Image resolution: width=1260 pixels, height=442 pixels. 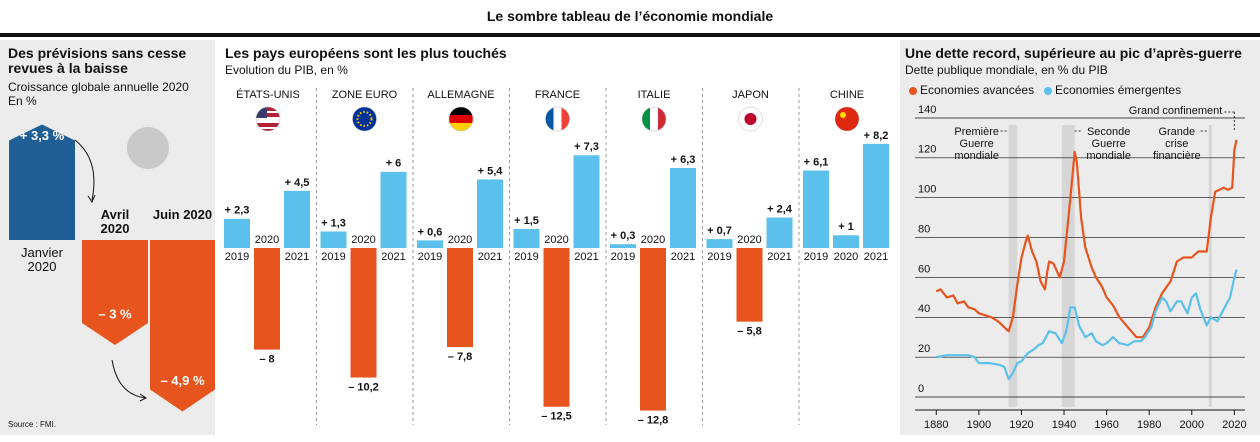 I want to click on value-label: – 7,8, so click(x=460, y=357).